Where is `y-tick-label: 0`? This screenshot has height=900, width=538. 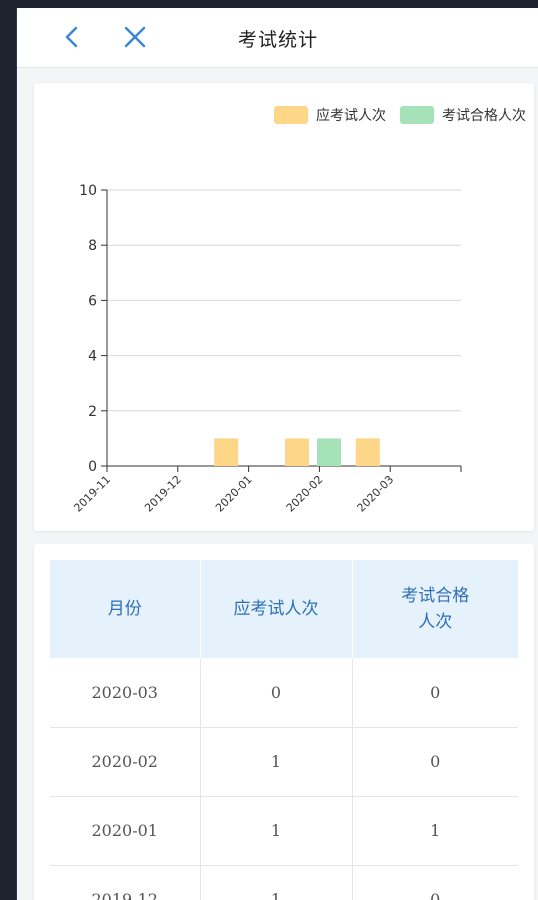
y-tick-label: 0 is located at coordinates (92, 467).